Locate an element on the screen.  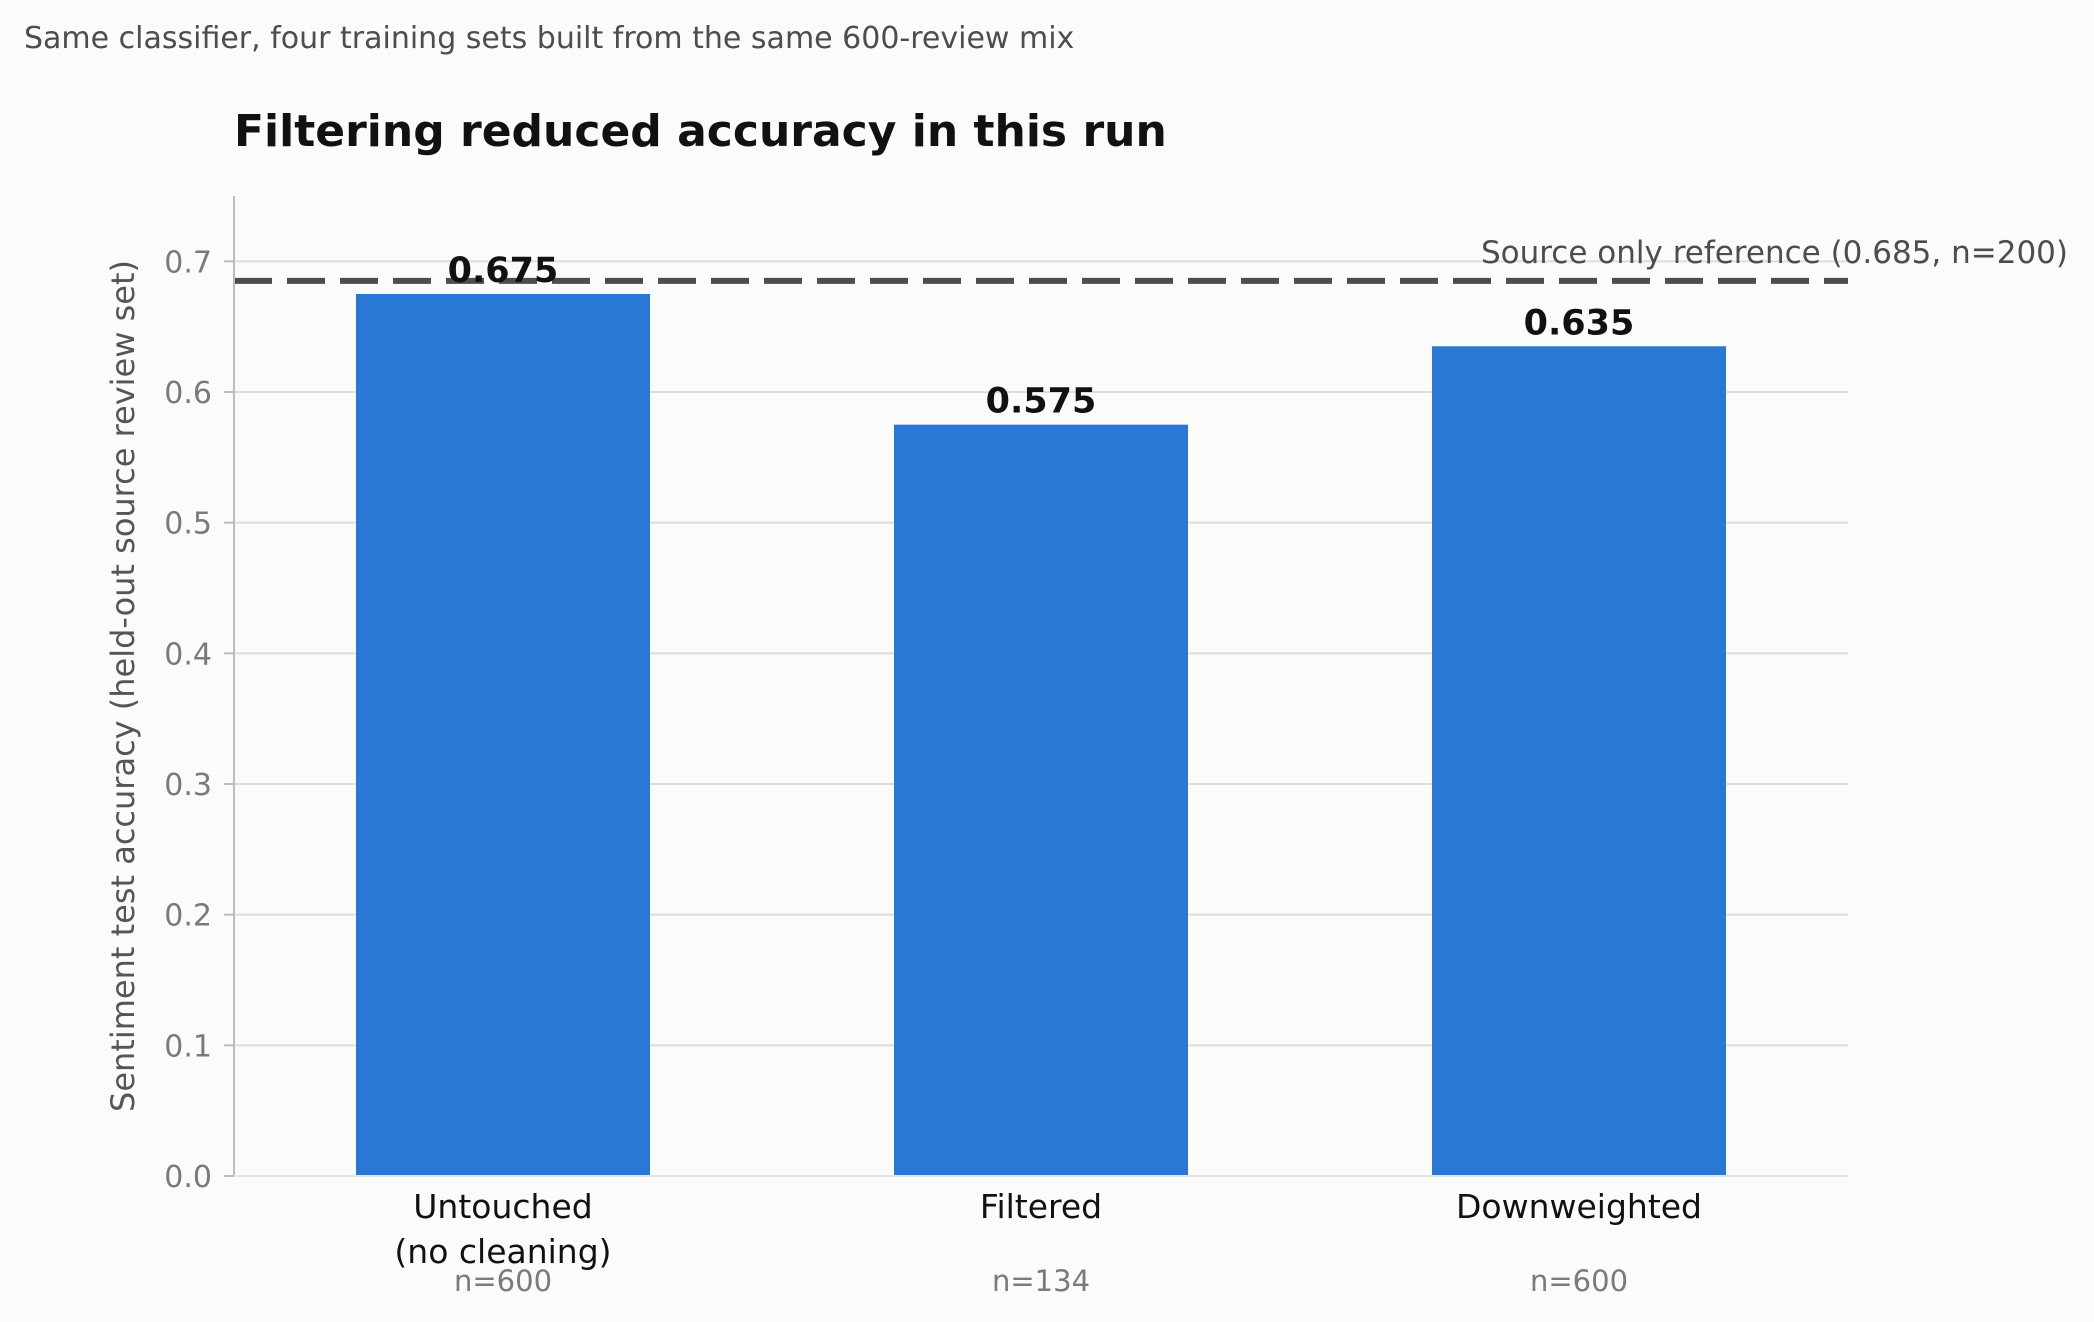
y-tick-label: 0.7 is located at coordinates (188, 262).